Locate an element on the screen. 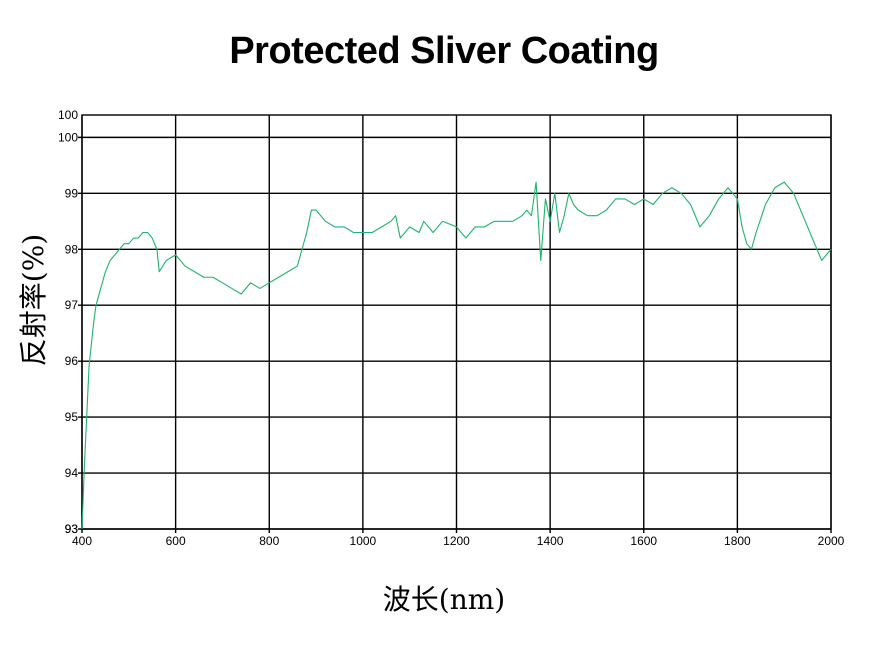 This screenshot has height=652, width=888. x-tick-label: 2000 is located at coordinates (831, 541).